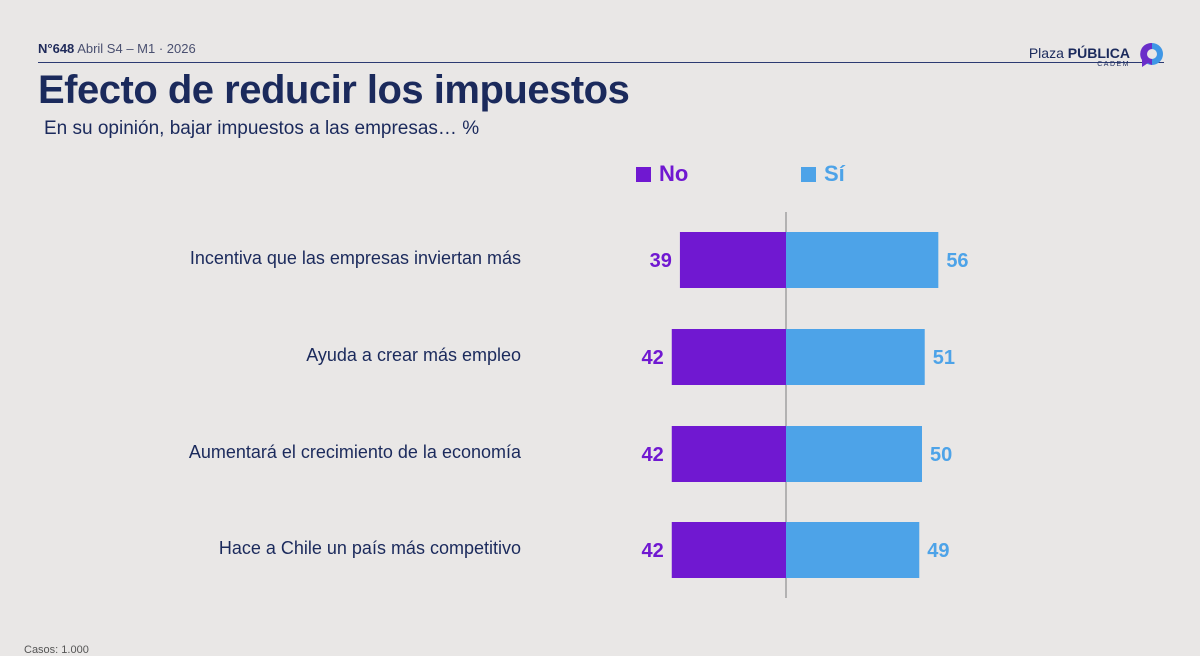 The width and height of the screenshot is (1200, 656). I want to click on legend-label-no: No, so click(674, 173).